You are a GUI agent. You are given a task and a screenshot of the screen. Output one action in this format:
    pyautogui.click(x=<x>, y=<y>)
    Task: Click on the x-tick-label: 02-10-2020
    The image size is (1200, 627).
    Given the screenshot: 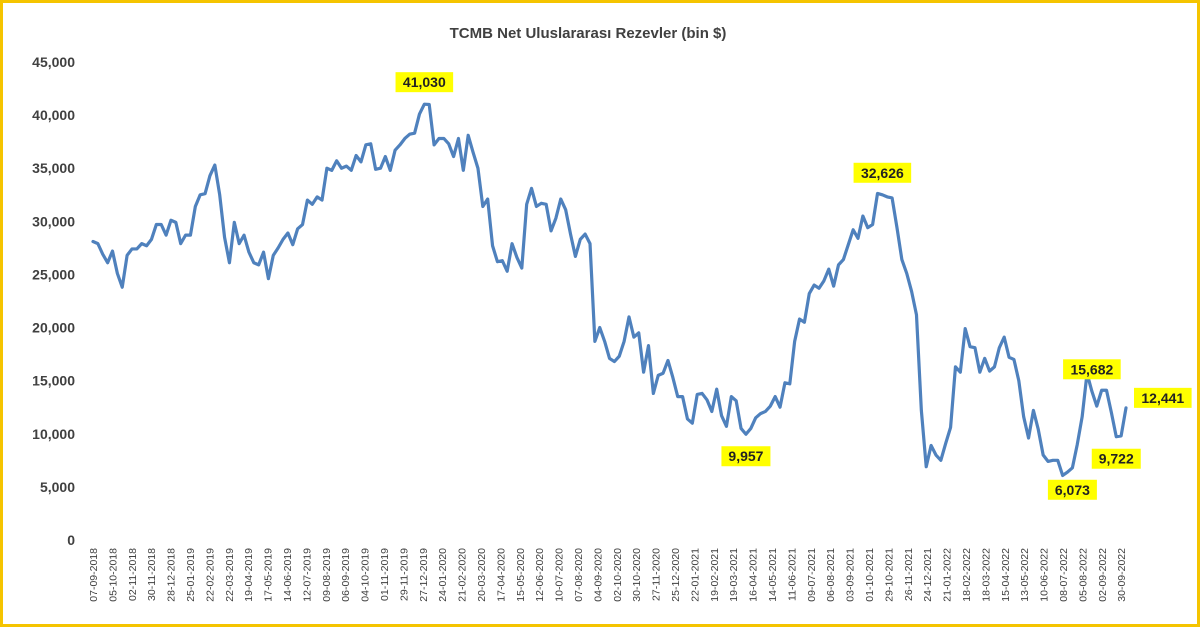 What is the action you would take?
    pyautogui.click(x=618, y=575)
    